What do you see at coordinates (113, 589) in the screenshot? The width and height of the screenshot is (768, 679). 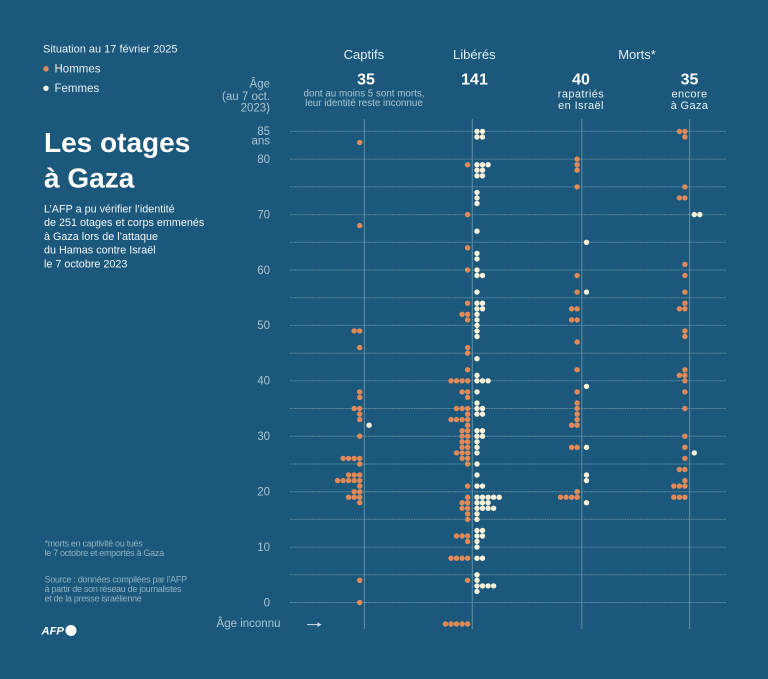 I see `svg-text:à partir de son réseau de jour: à partir de son réseau de journalistes` at bounding box center [113, 589].